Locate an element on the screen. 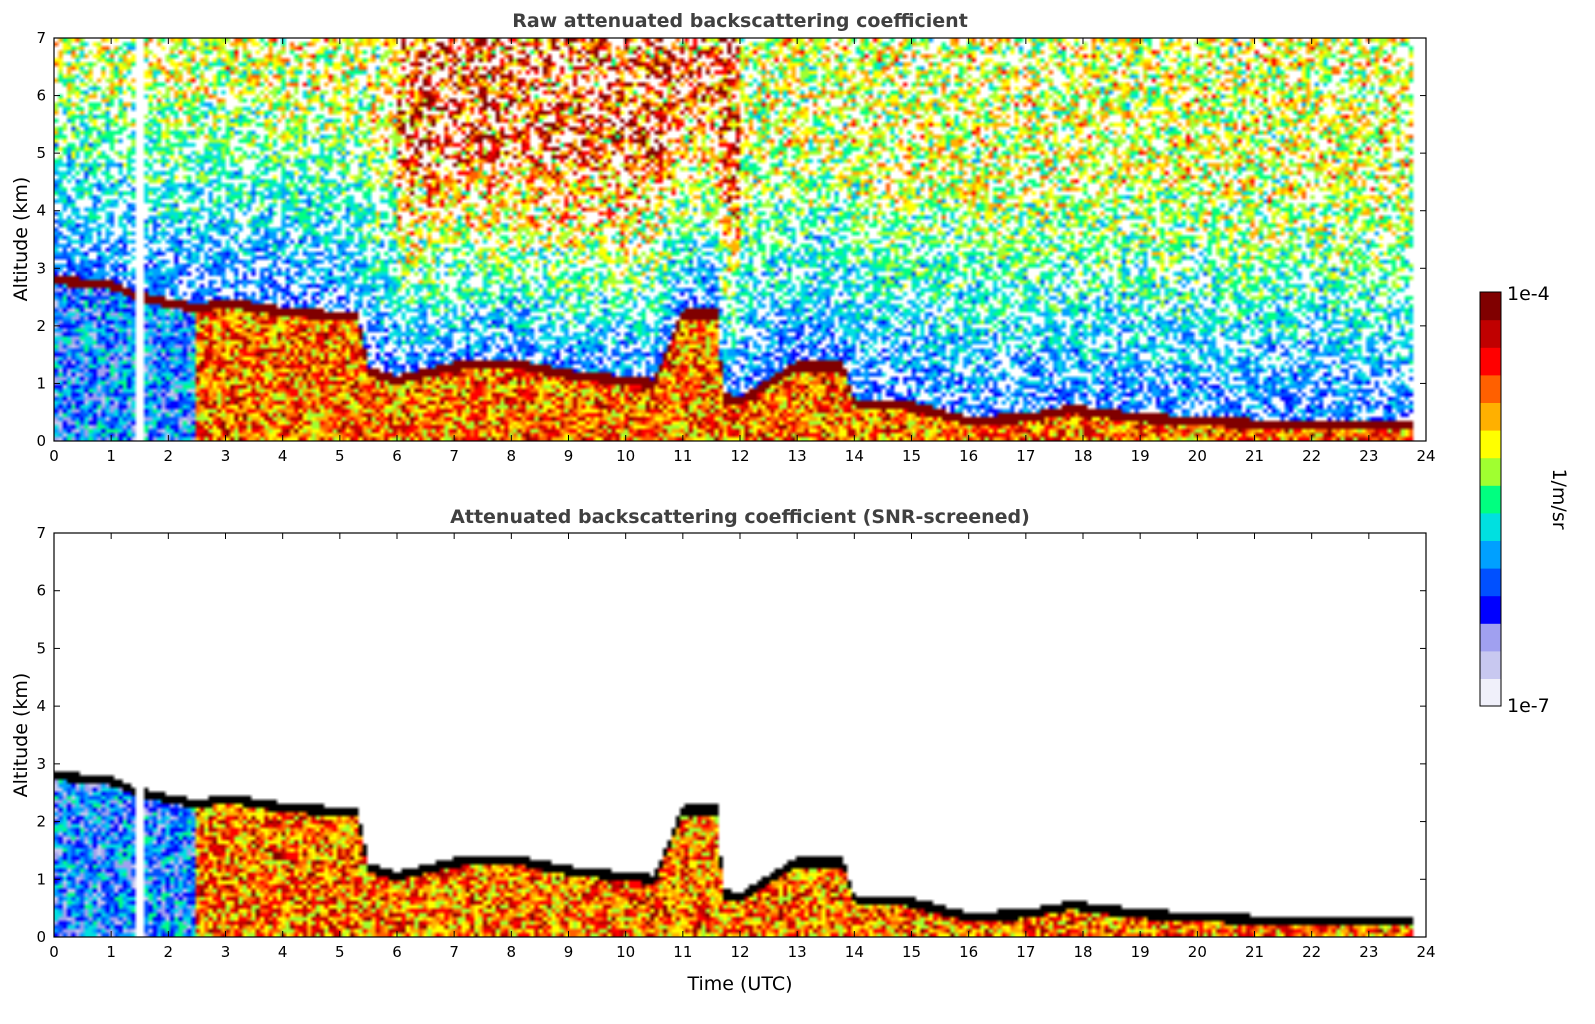  colorbar-gradient is located at coordinates (1490, 499).